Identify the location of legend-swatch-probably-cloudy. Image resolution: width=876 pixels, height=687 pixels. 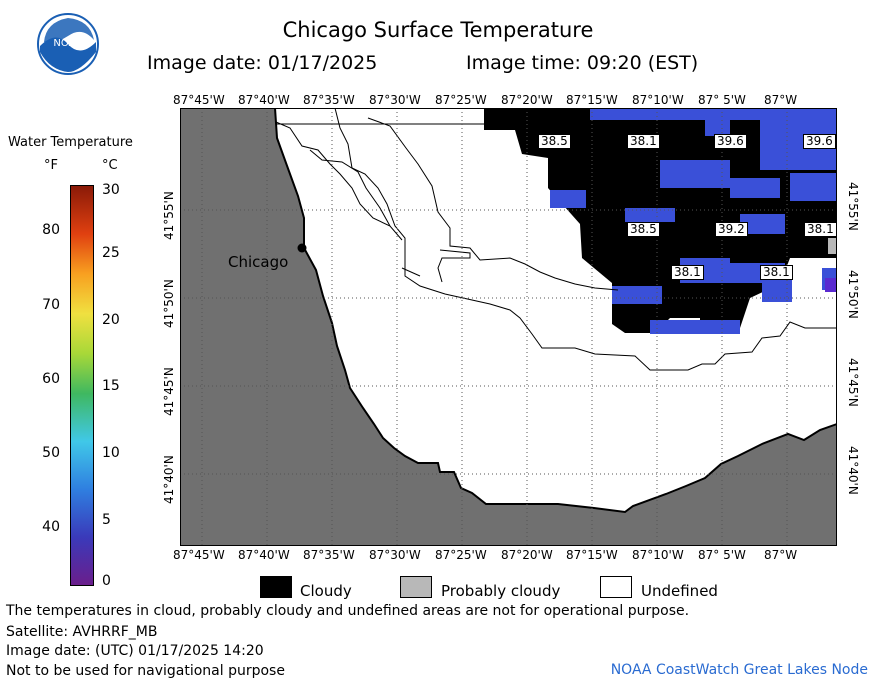
(416, 587).